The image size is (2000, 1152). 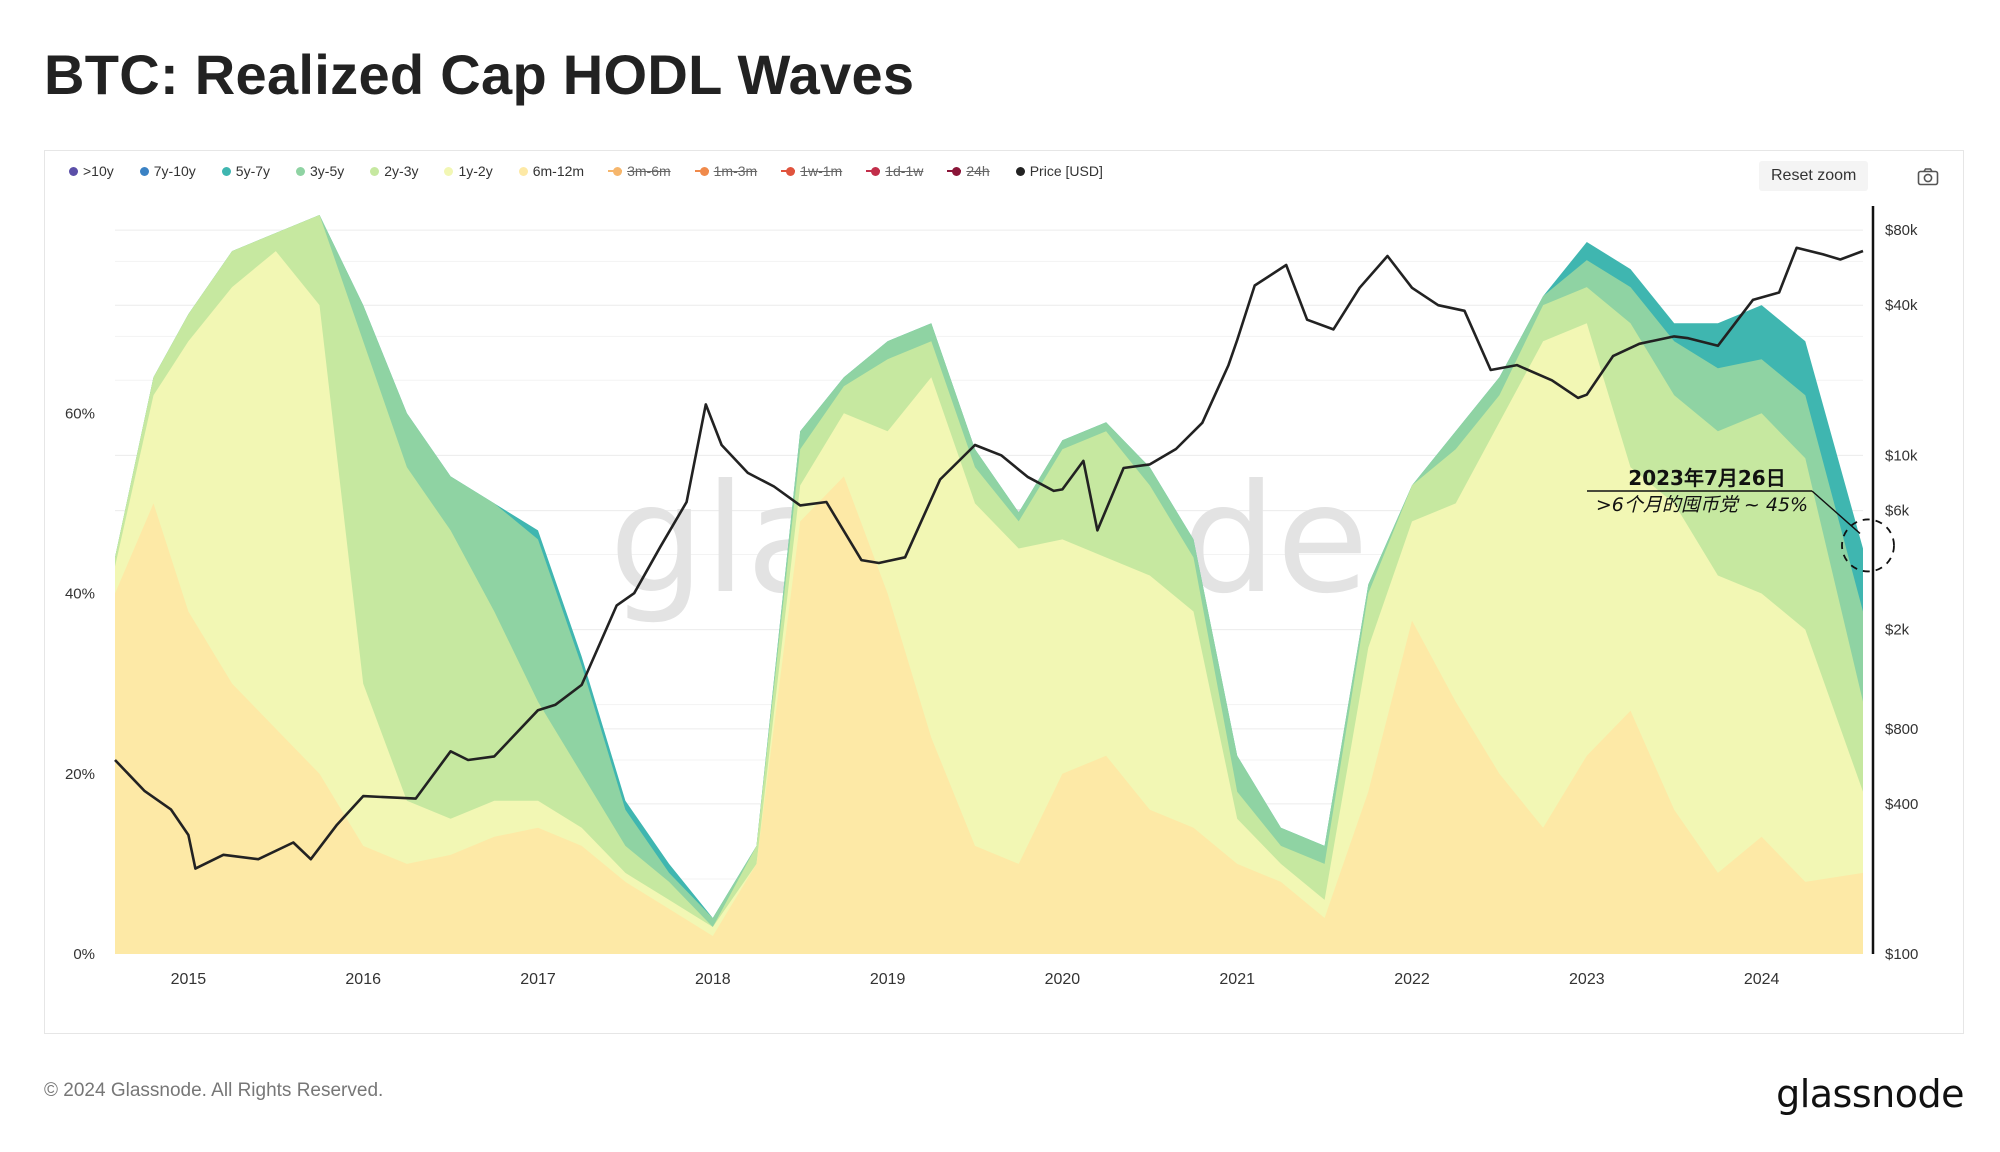 I want to click on x-tick-label: 2018, so click(x=713, y=979).